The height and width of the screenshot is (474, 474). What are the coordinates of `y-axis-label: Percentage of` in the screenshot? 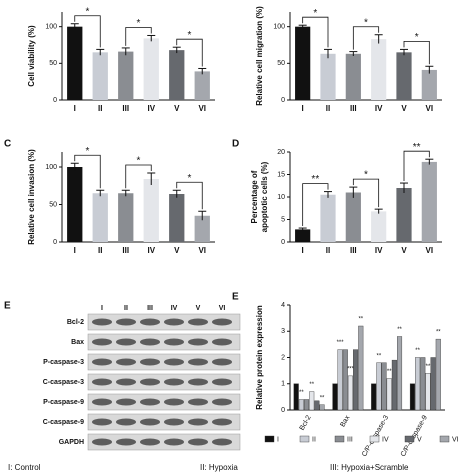 It's located at (254, 196).